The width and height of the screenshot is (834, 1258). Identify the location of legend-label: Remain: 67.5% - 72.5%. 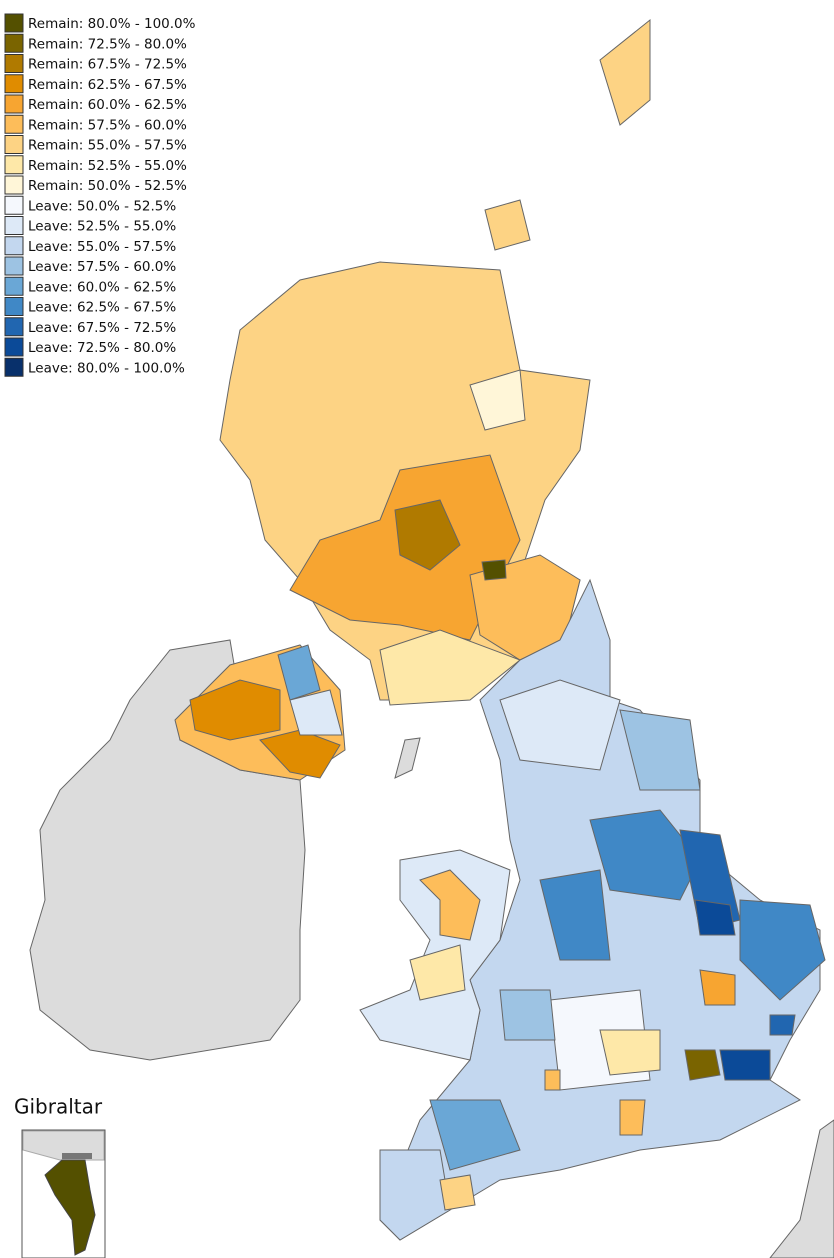
(107, 65).